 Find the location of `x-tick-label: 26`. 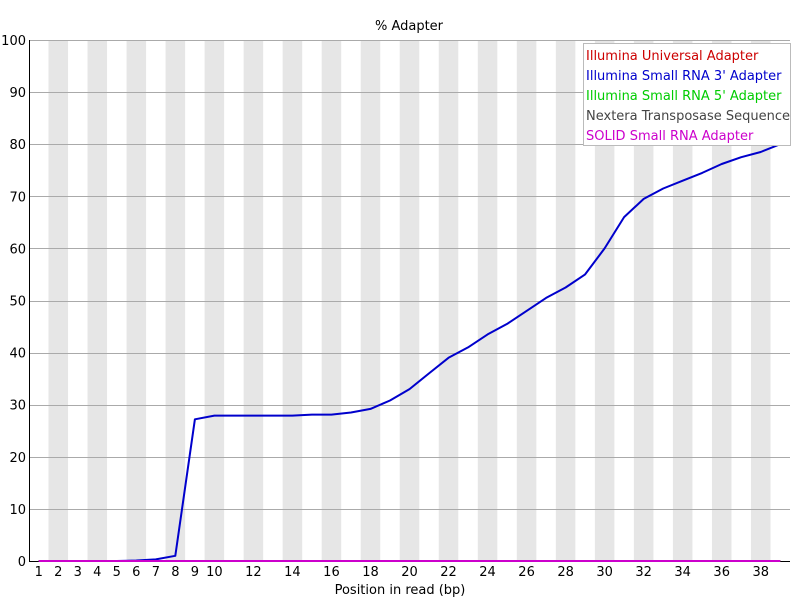

x-tick-label: 26 is located at coordinates (526, 572).